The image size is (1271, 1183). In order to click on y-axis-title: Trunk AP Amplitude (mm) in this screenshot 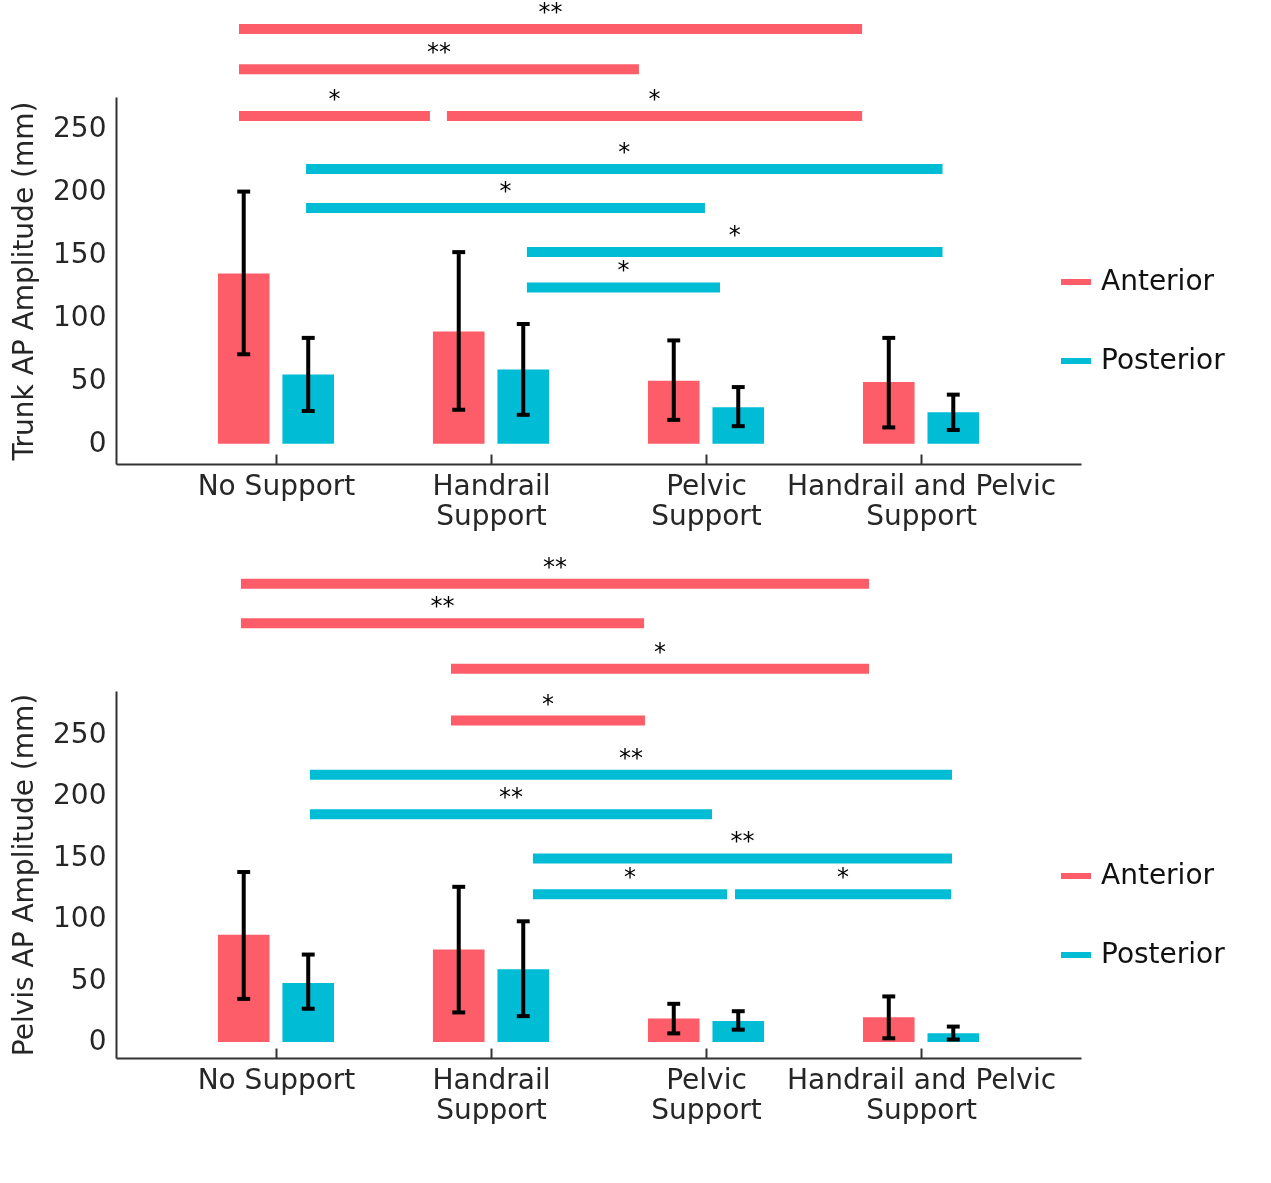, I will do `click(24, 281)`.